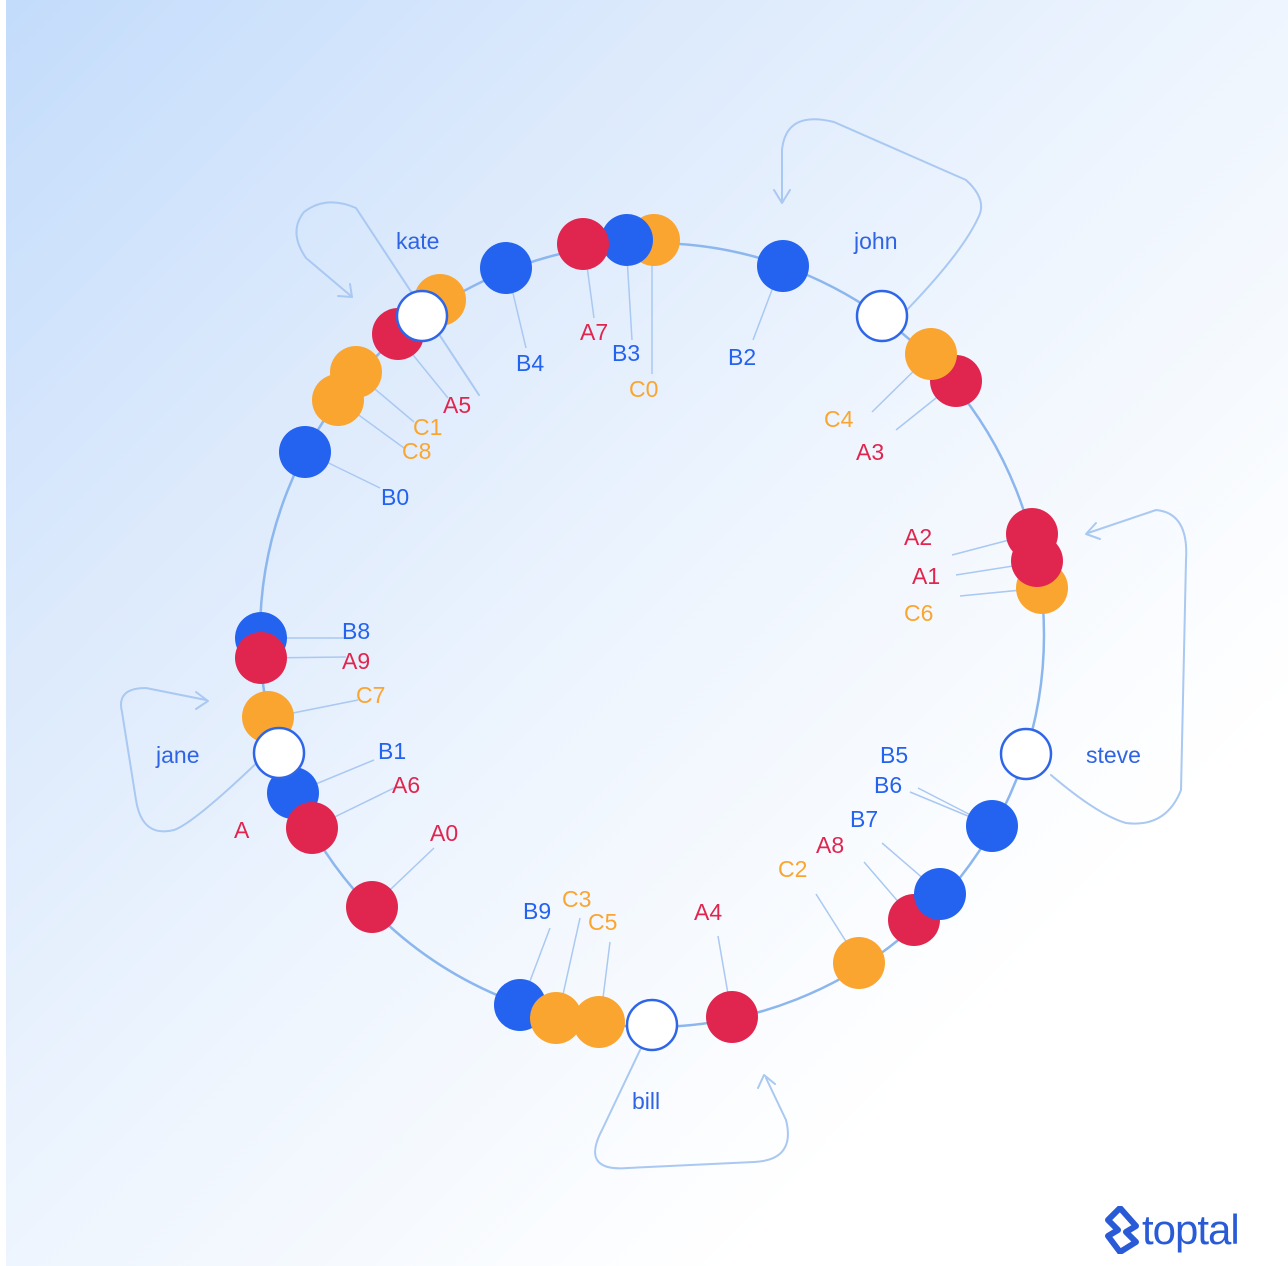  What do you see at coordinates (417, 241) in the screenshot?
I see `server-label-kate: kate` at bounding box center [417, 241].